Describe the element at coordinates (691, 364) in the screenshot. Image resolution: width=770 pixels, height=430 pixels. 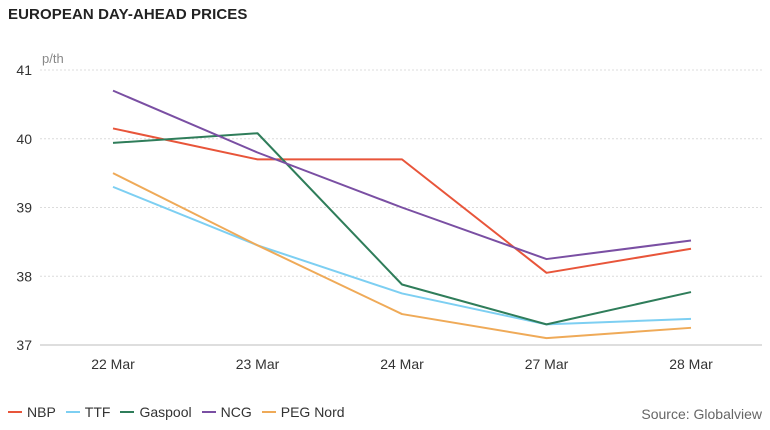
I see `x-tick-label: 28 Mar` at that location.